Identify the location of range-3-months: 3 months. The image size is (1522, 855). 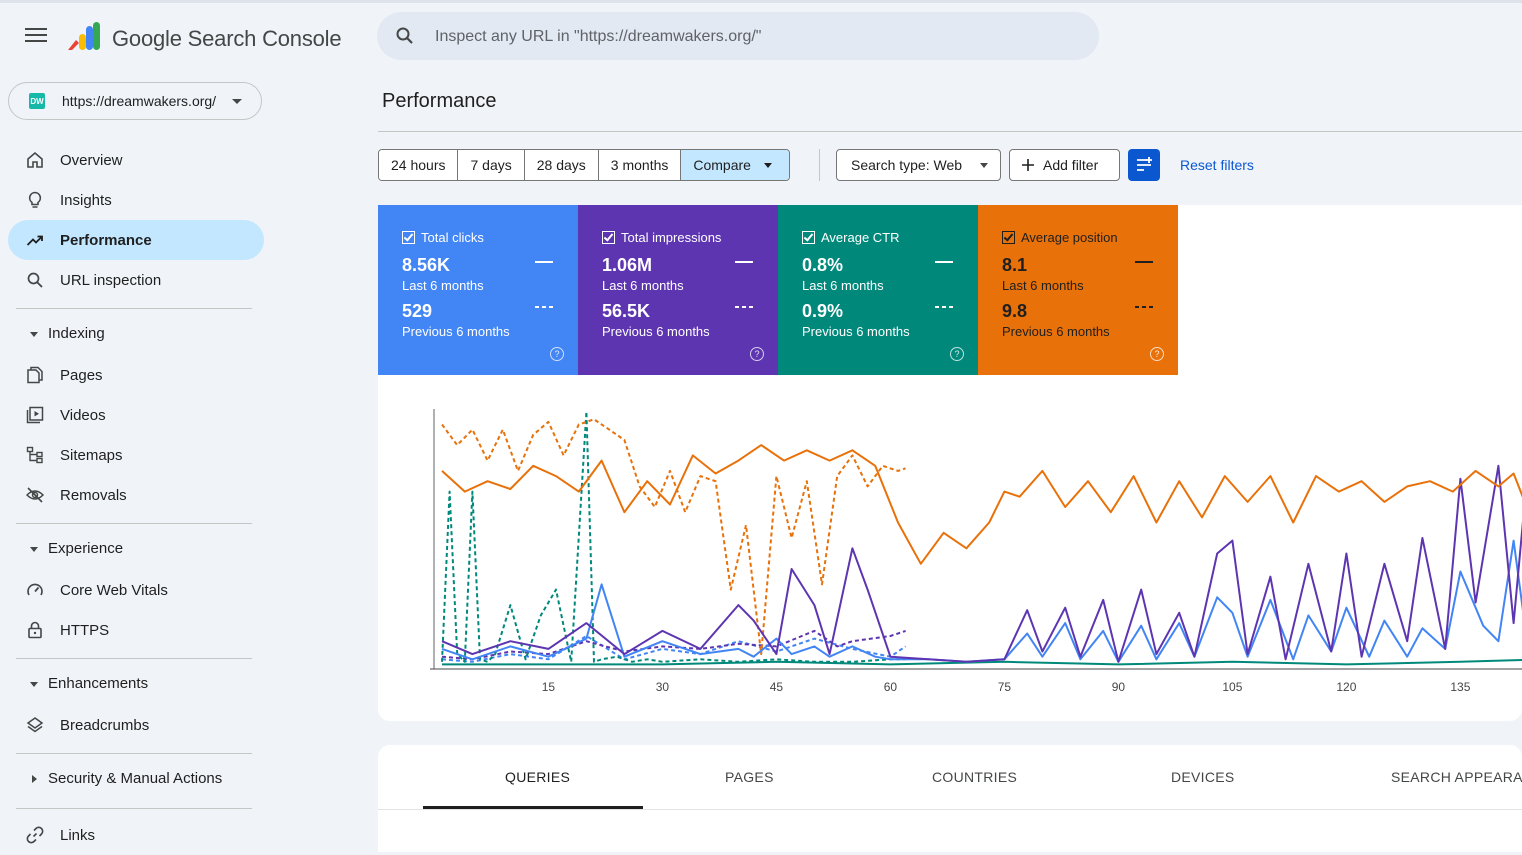
(640, 165).